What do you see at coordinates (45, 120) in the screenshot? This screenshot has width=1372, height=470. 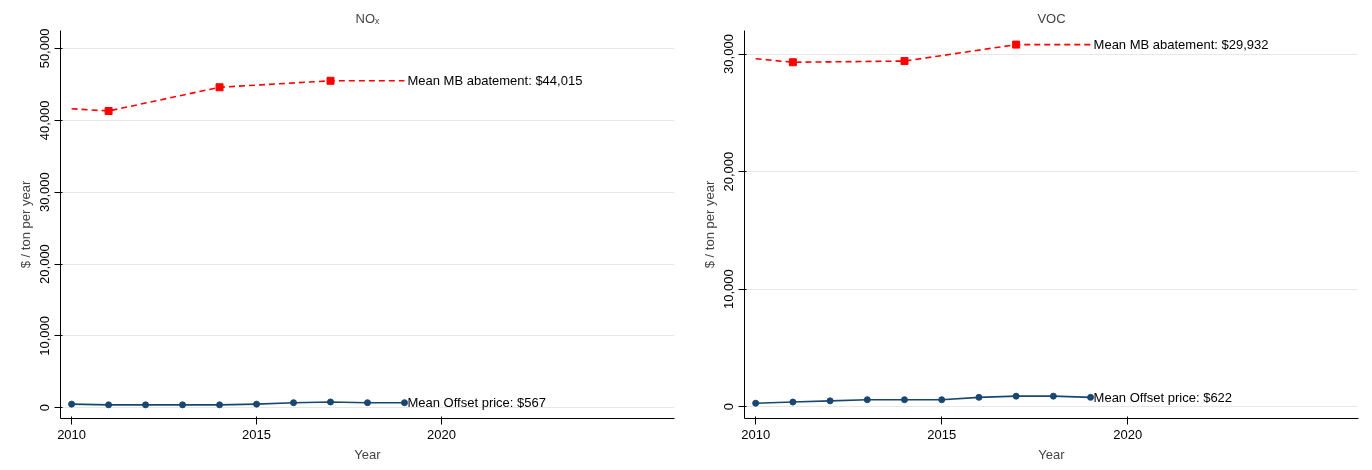 I see `y-tick-label: 40,000` at bounding box center [45, 120].